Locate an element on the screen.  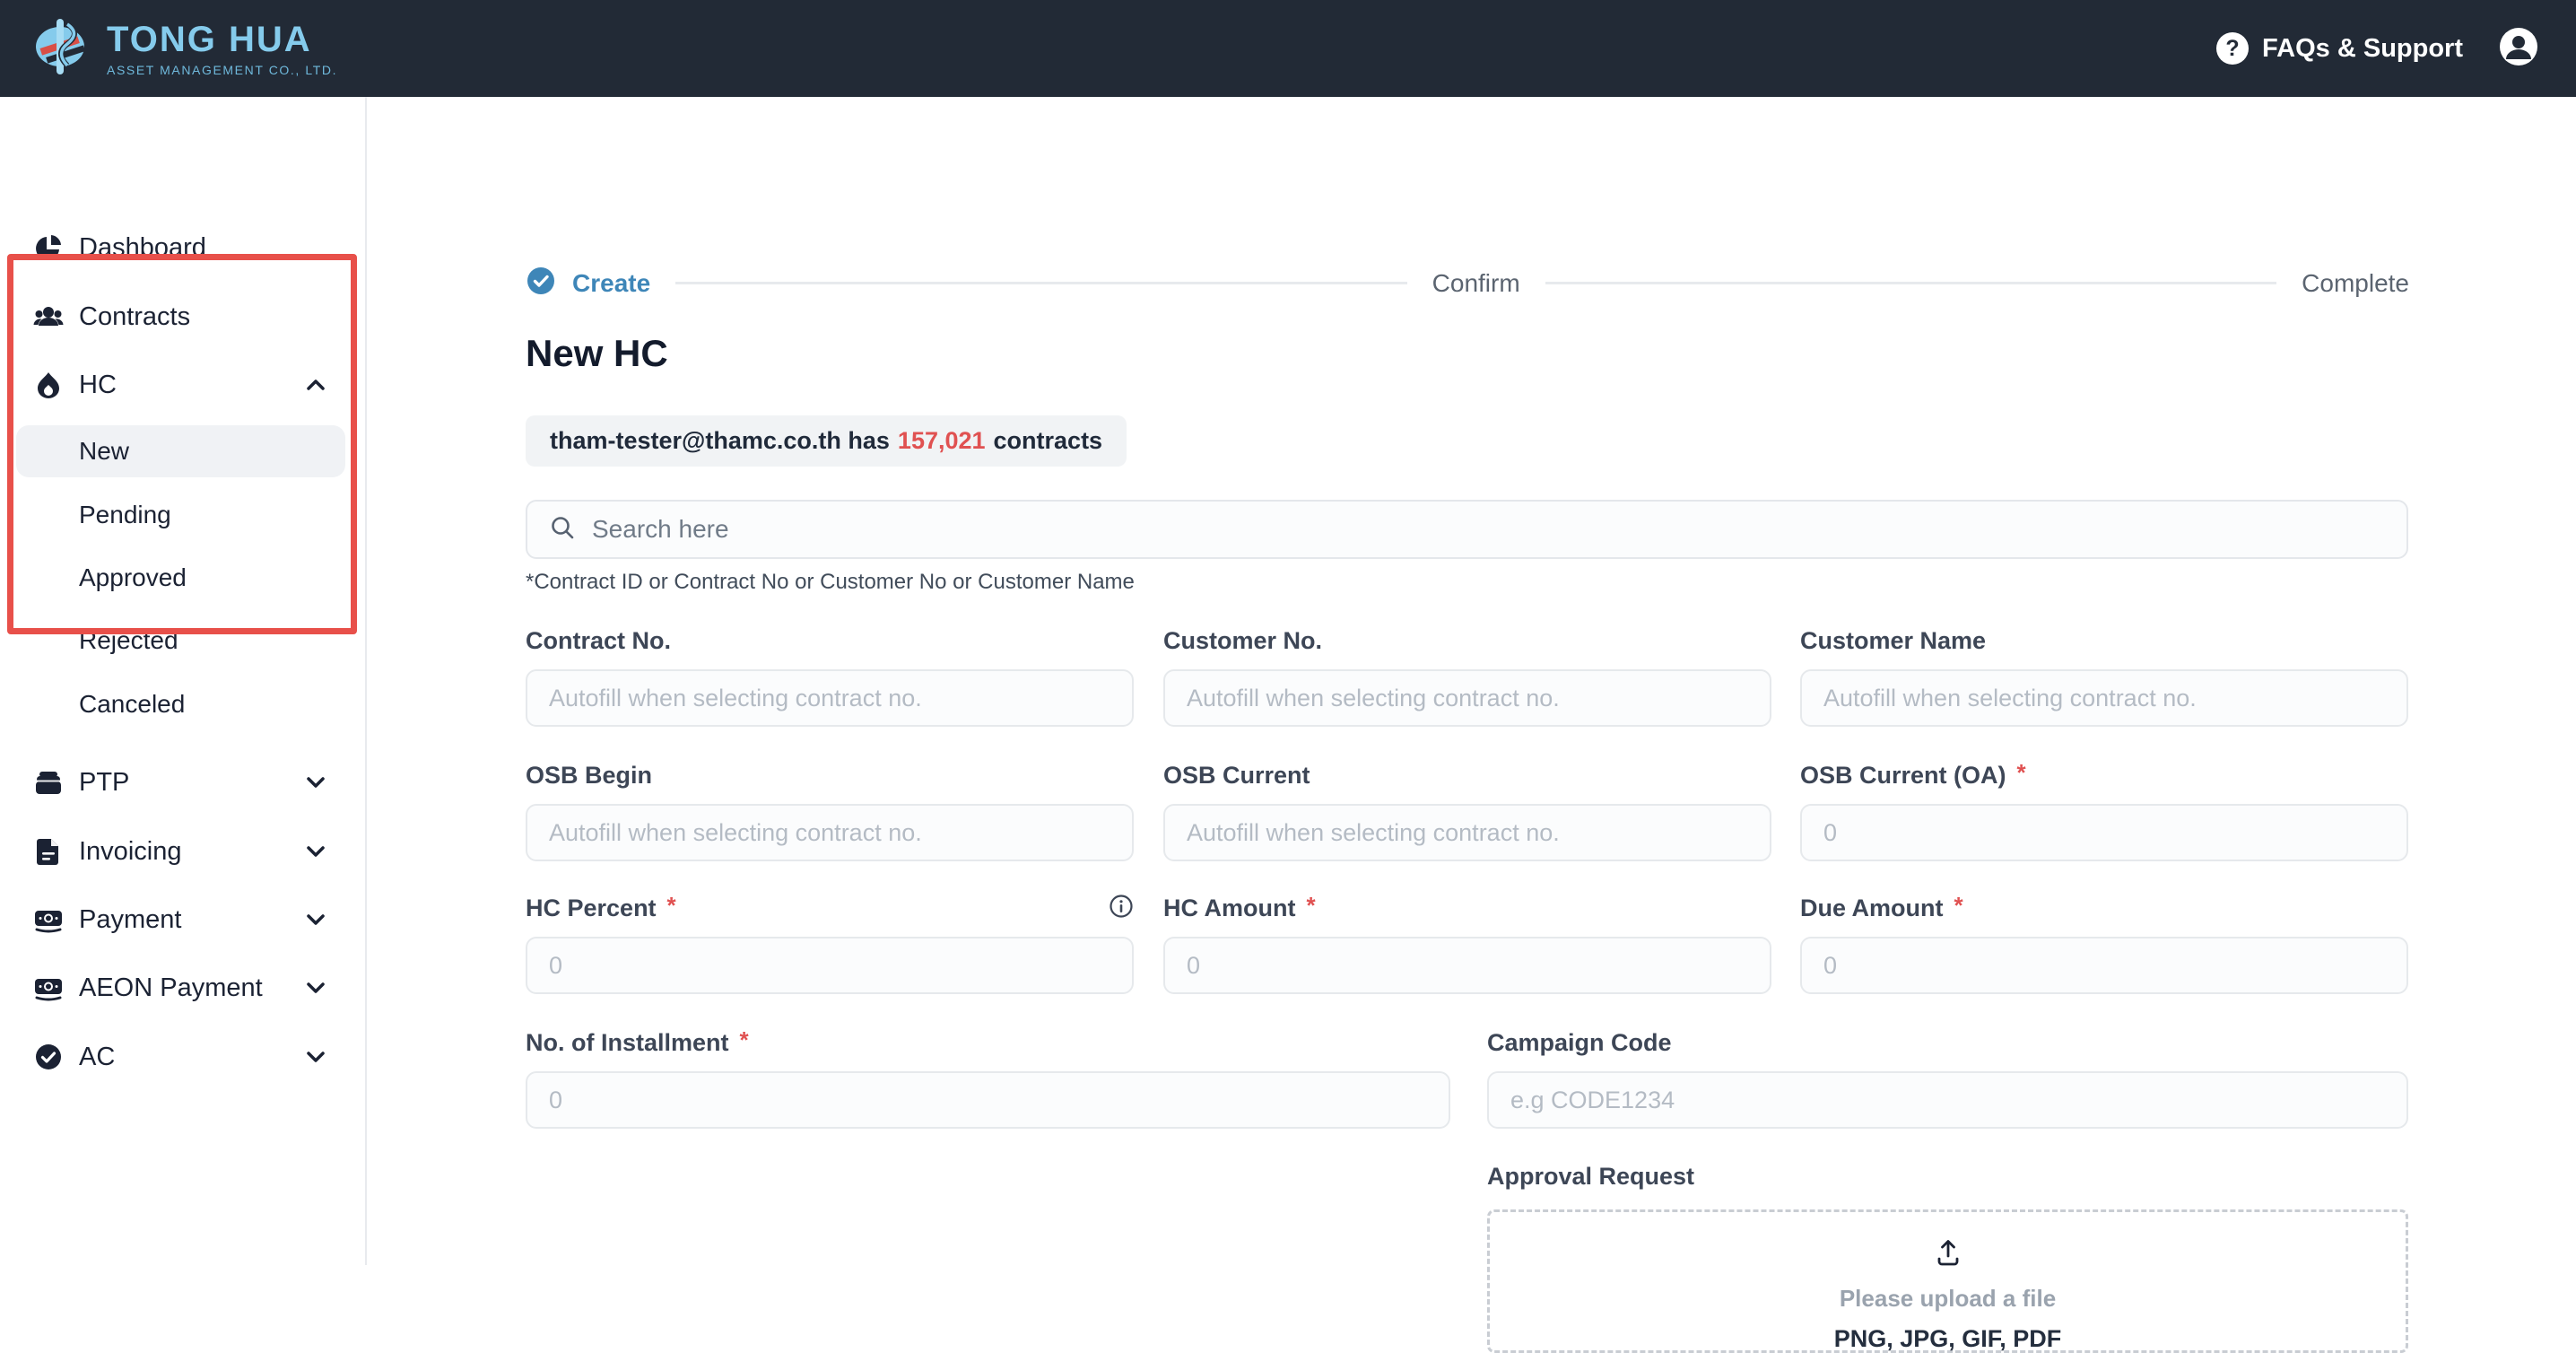
contract-no-input is located at coordinates (830, 698).